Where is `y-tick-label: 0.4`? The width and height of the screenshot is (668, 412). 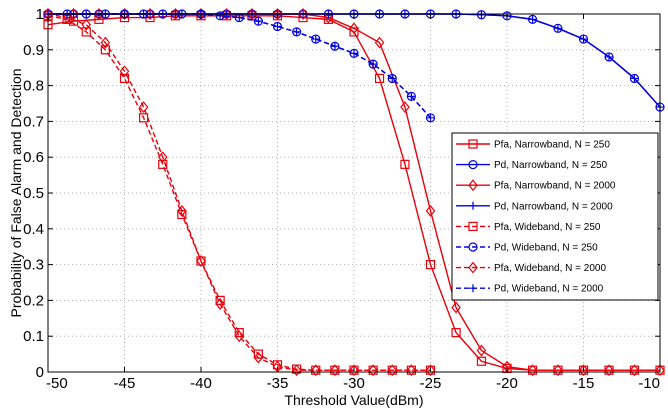
y-tick-label: 0.4 is located at coordinates (33, 229).